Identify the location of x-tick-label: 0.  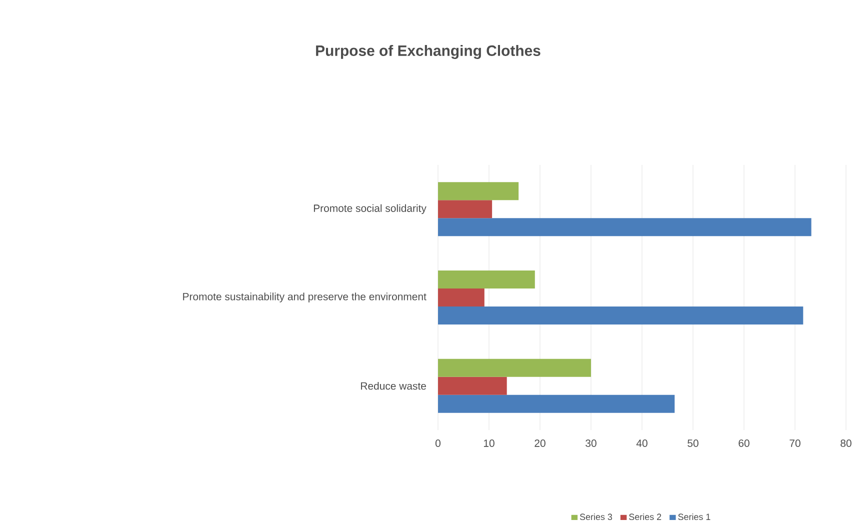
(438, 443).